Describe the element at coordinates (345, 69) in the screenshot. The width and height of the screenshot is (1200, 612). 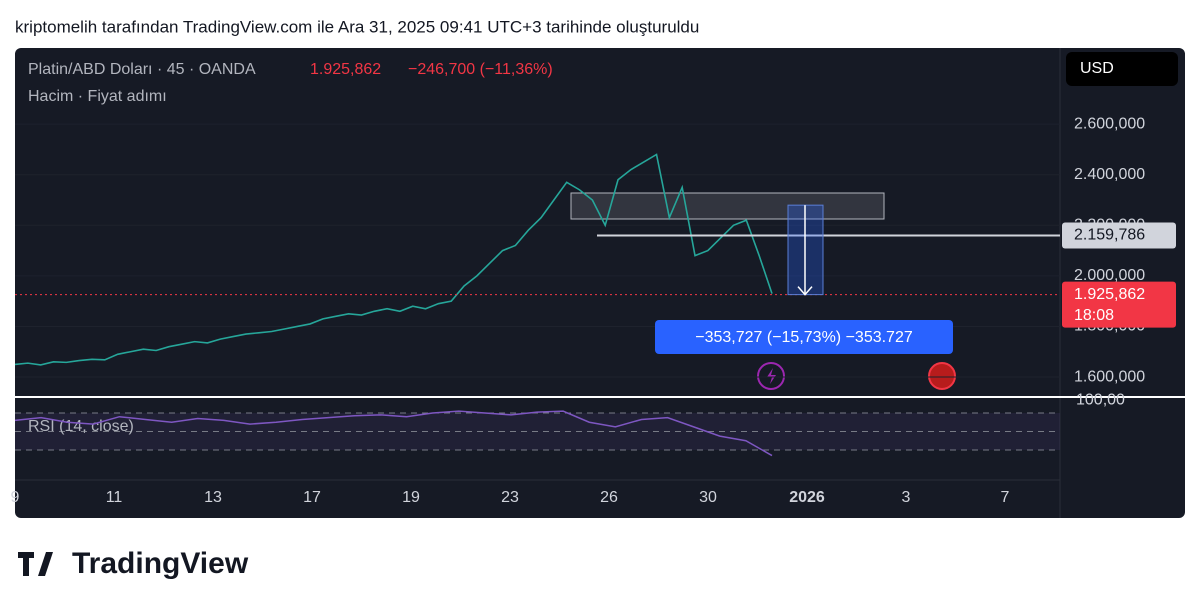
I see `last-price: 1.925,862` at that location.